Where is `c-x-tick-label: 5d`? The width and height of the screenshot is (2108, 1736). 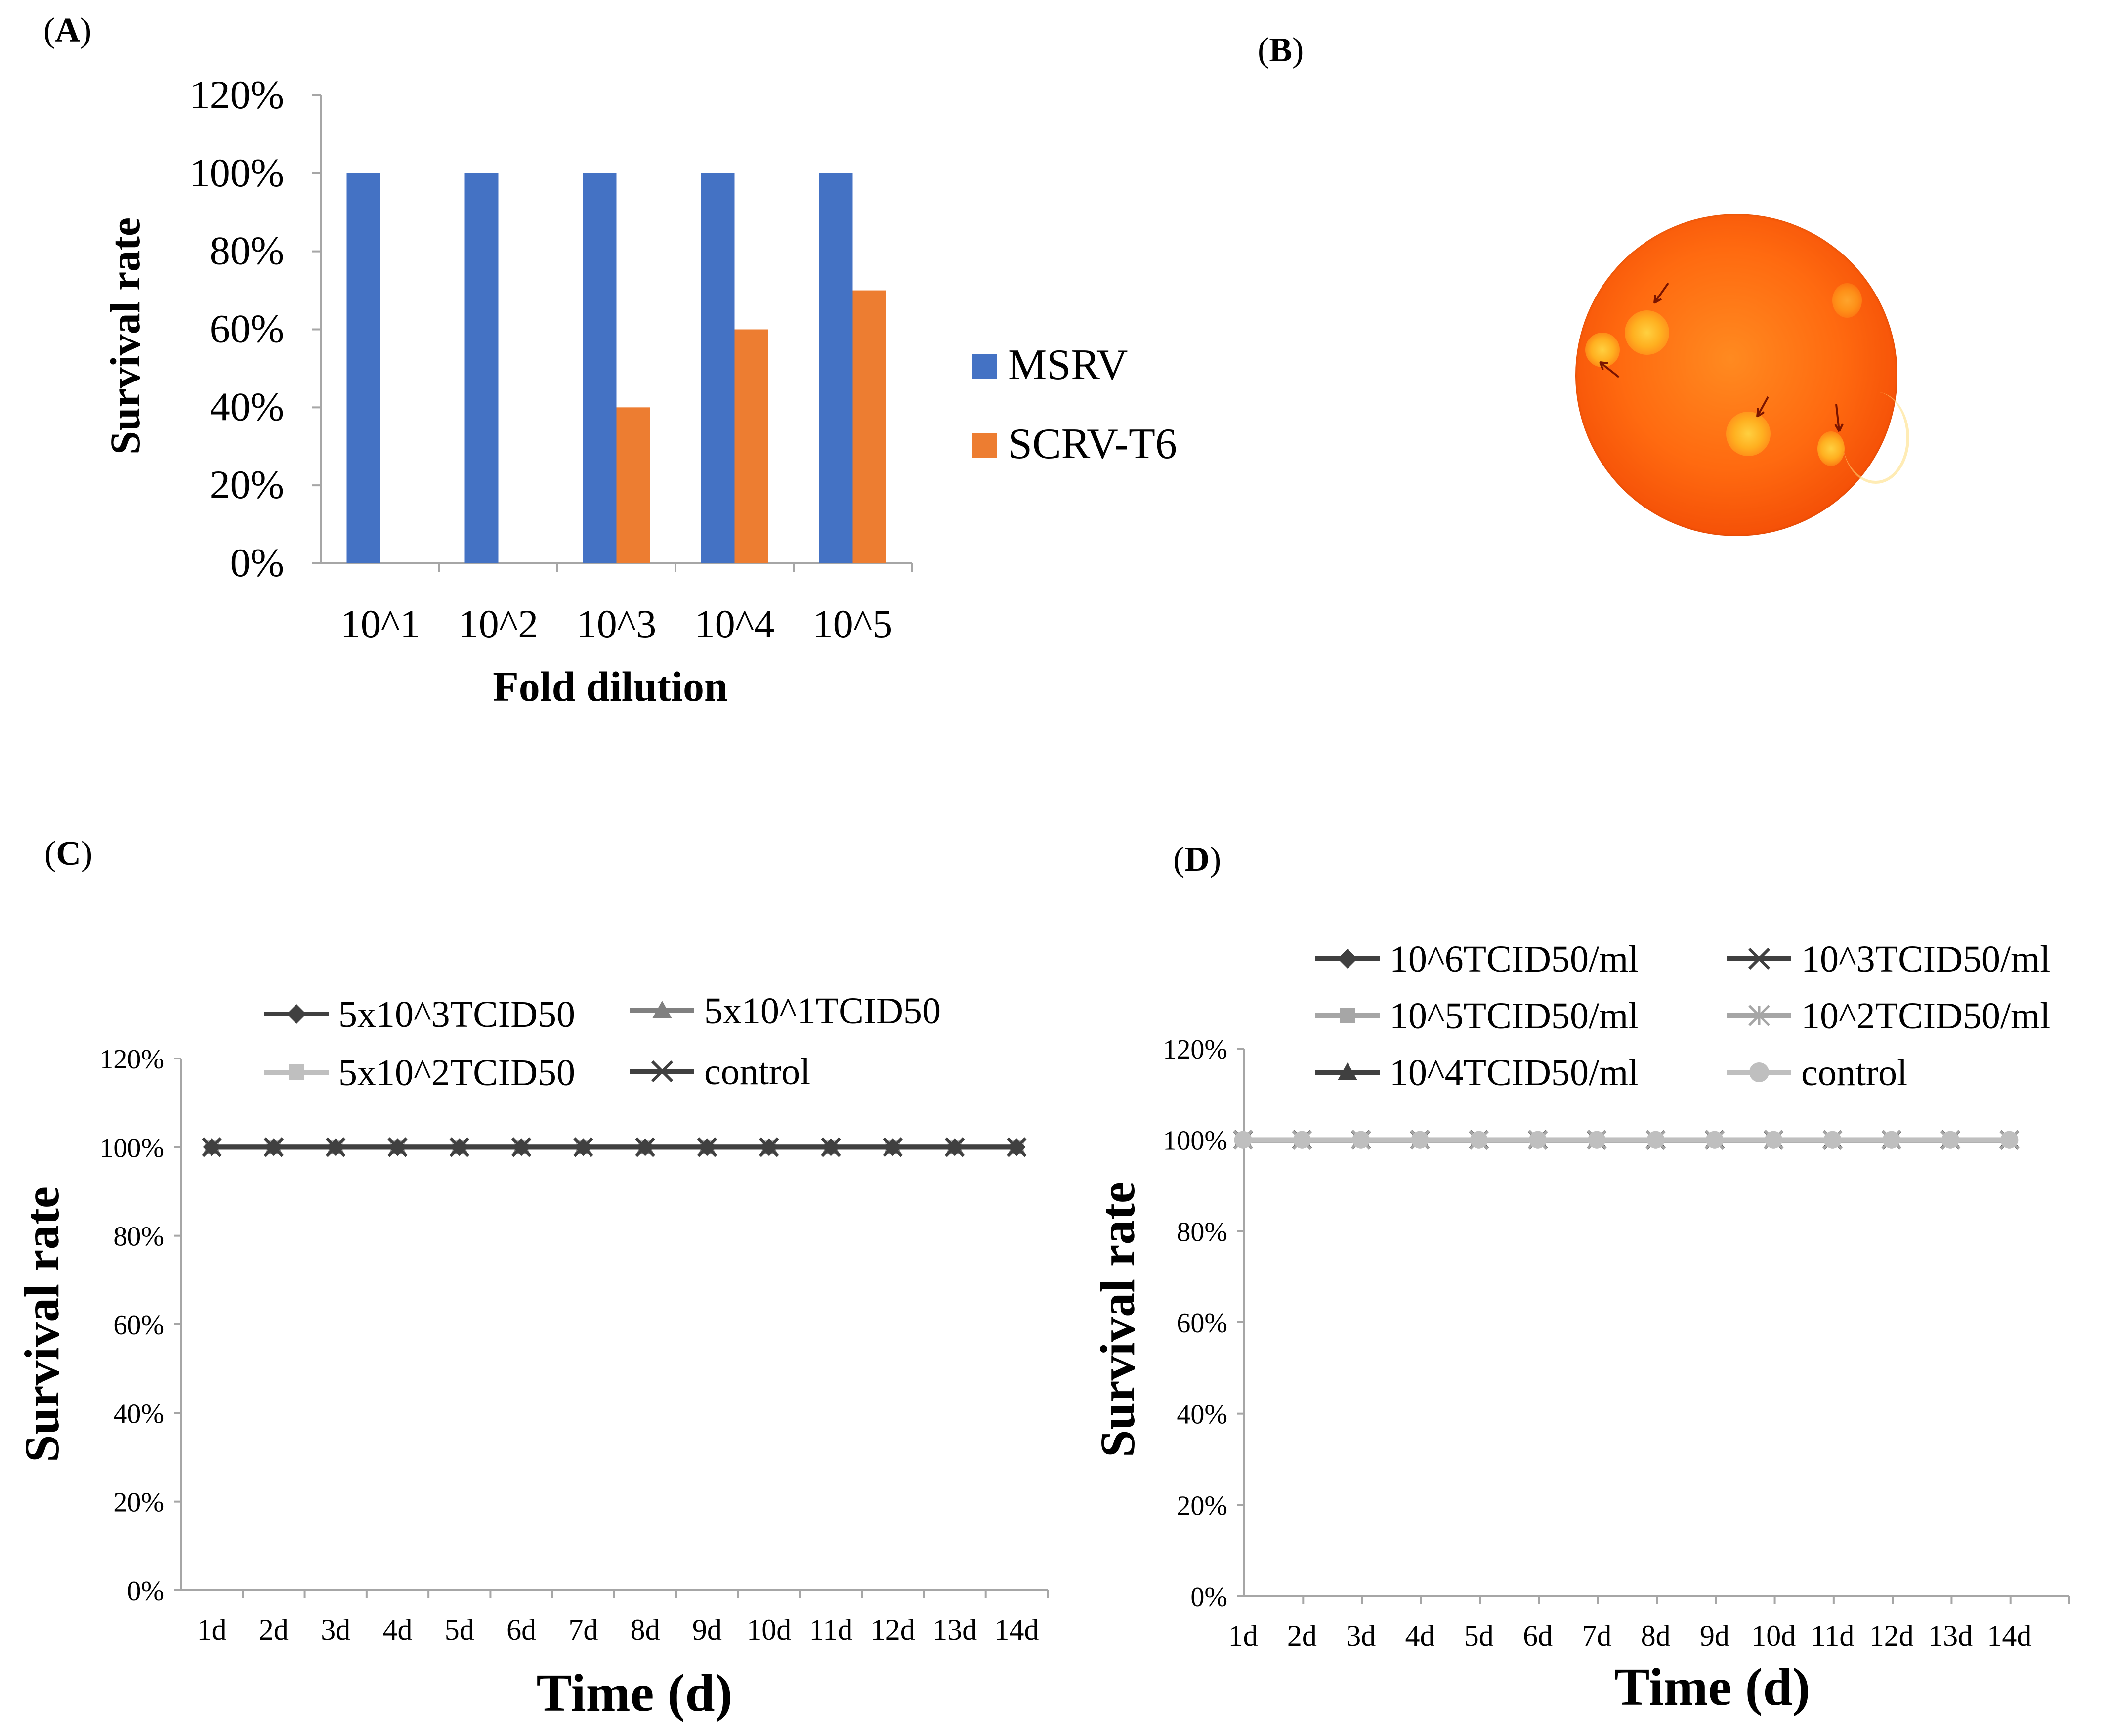 c-x-tick-label: 5d is located at coordinates (460, 1630).